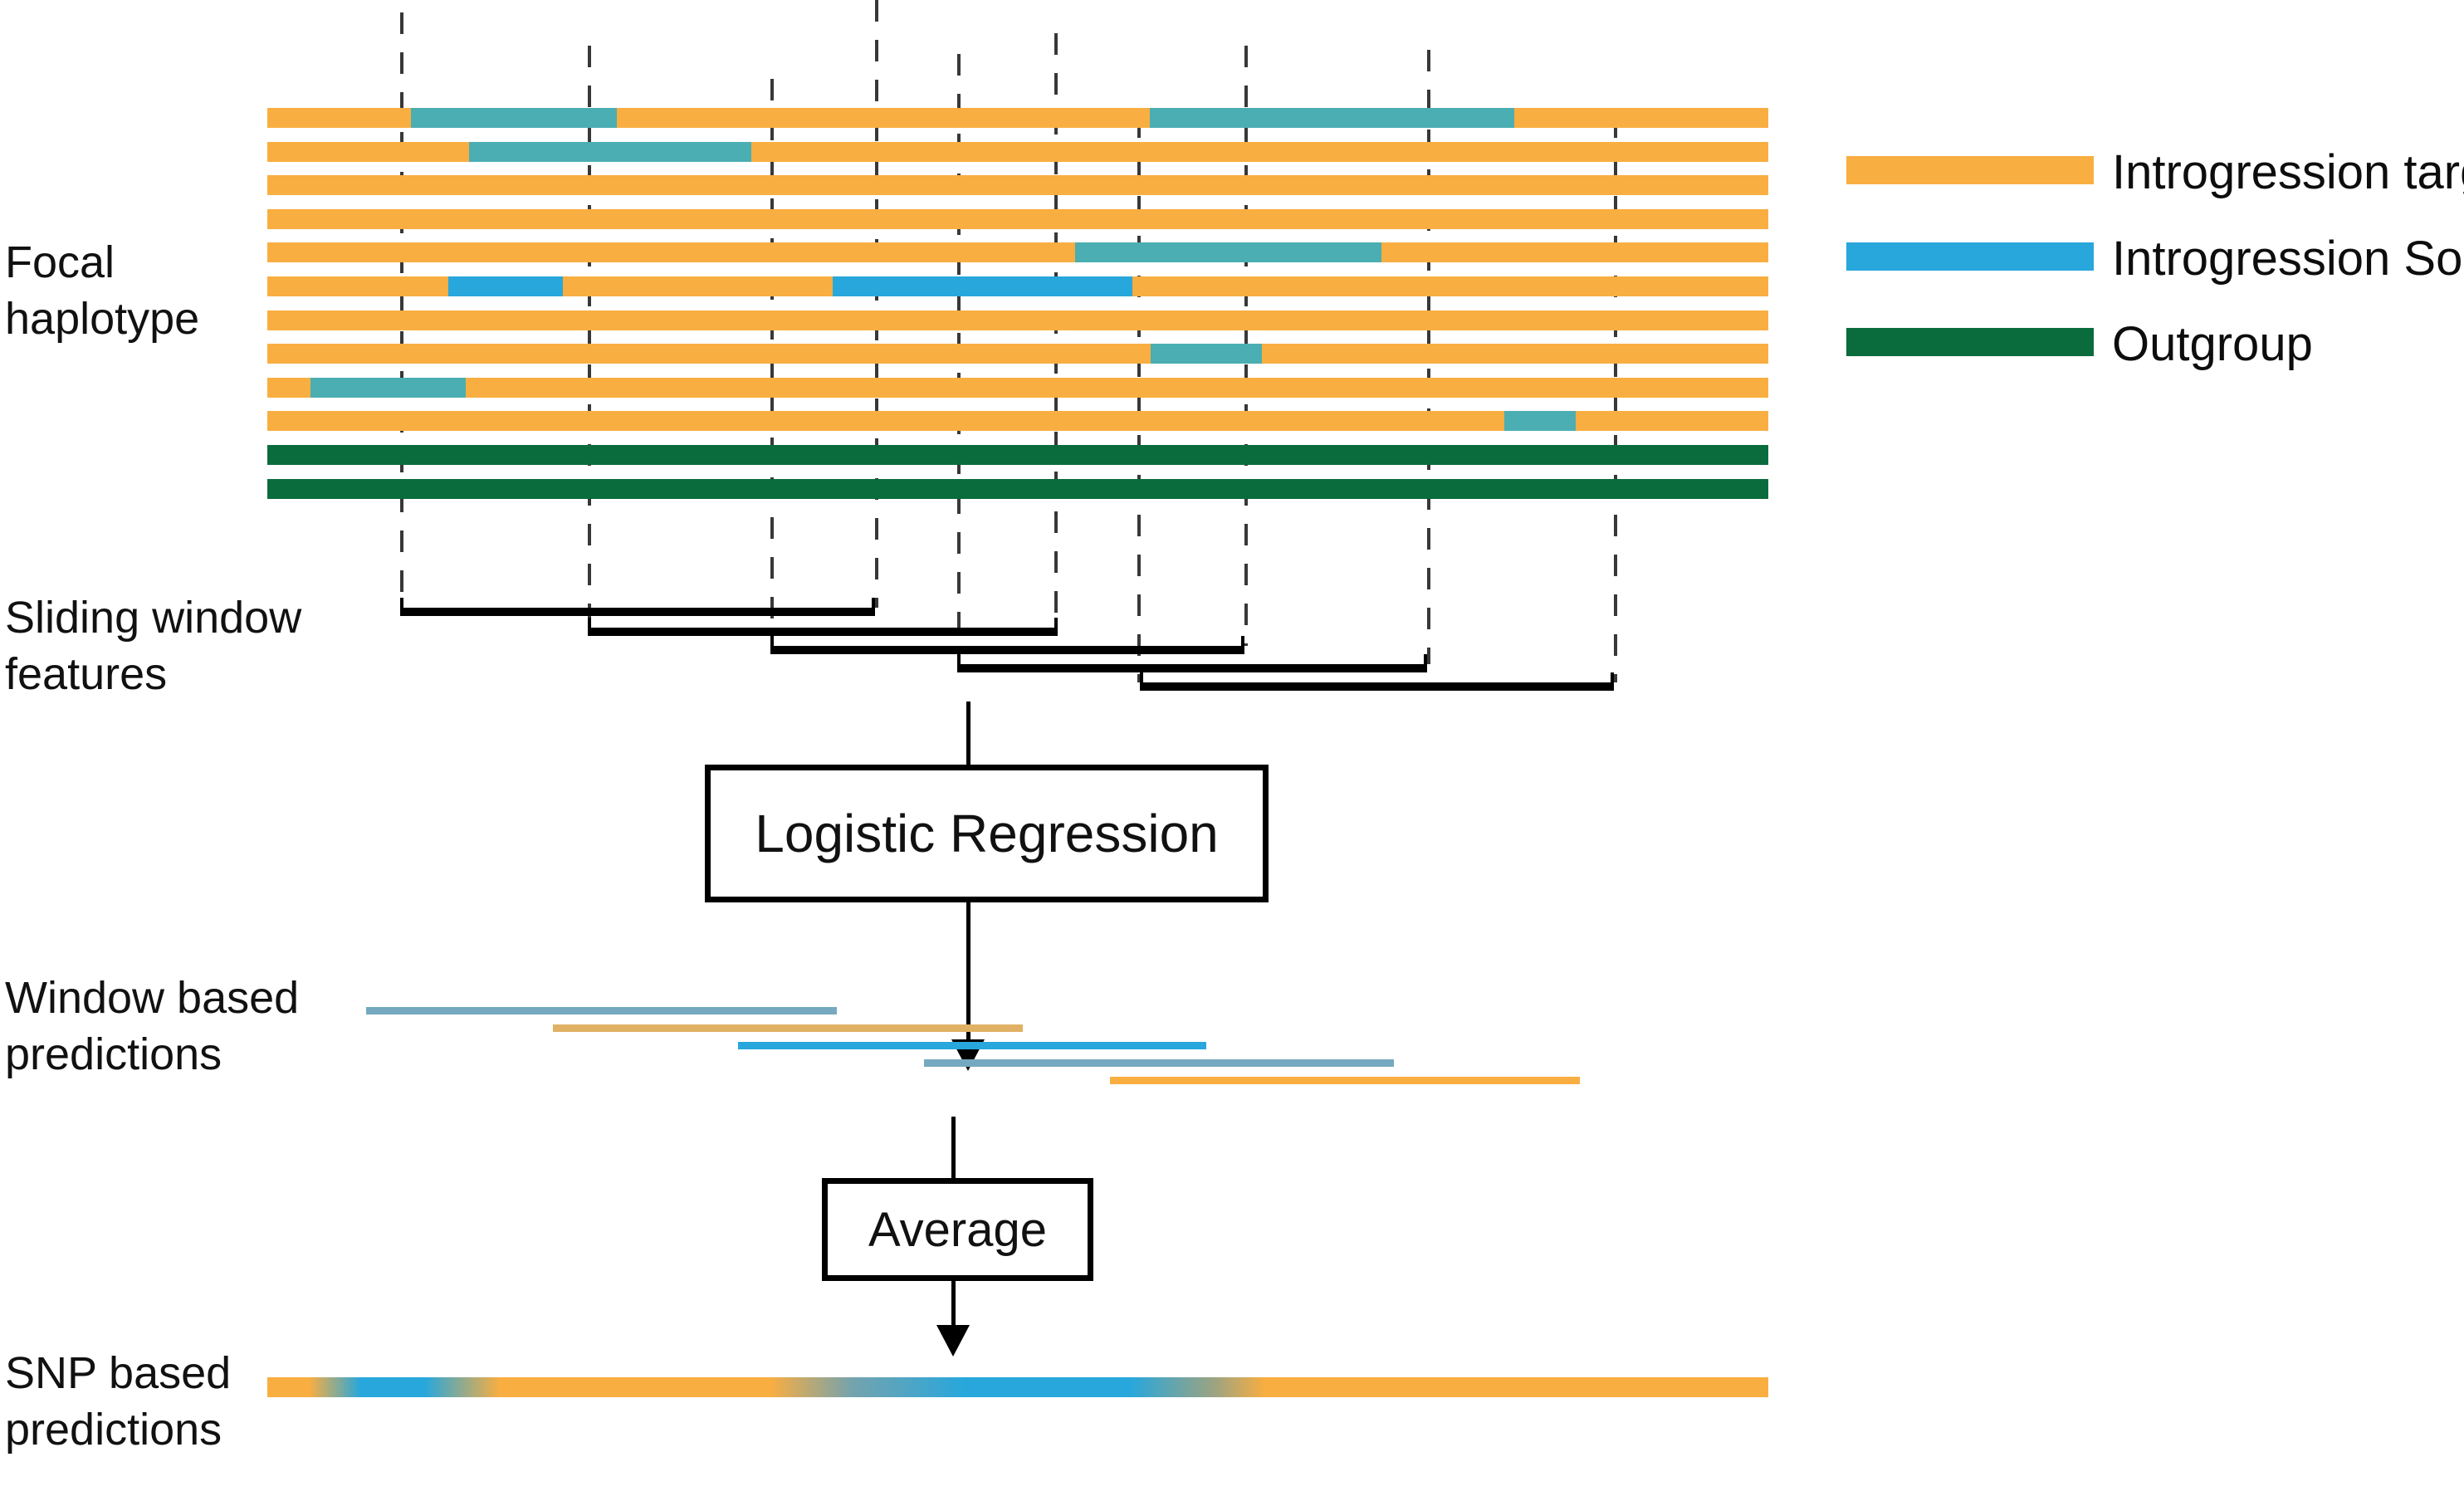 This screenshot has width=2464, height=1496. I want to click on predictions-to-average-connector, so click(954, 1148).